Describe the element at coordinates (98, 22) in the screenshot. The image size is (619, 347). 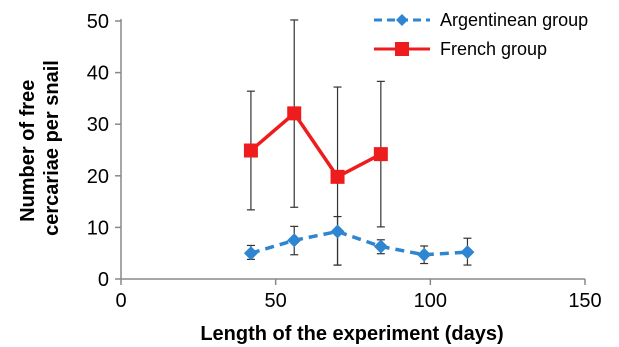
I see `y-tick-label: 50` at that location.